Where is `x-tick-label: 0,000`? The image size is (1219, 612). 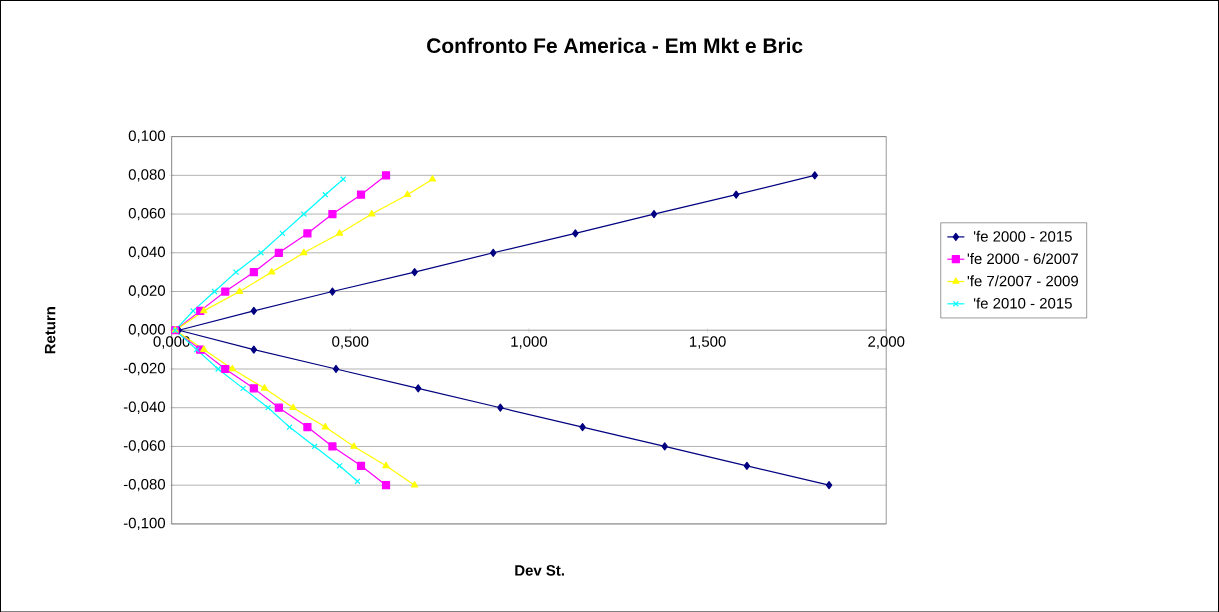
x-tick-label: 0,000 is located at coordinates (171, 342).